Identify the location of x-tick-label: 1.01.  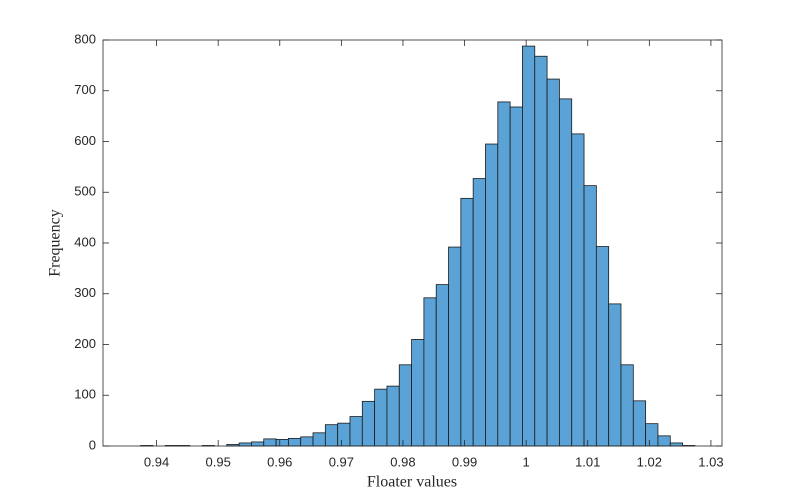
(587, 461).